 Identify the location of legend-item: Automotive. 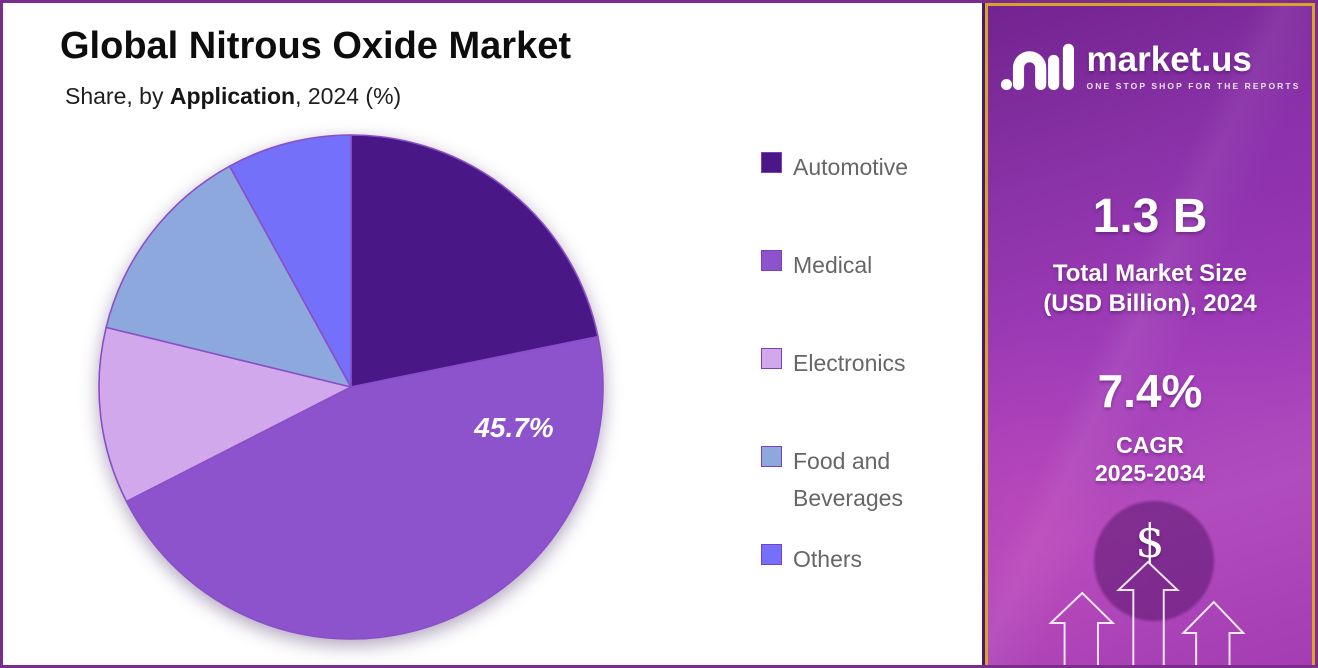
(851, 167).